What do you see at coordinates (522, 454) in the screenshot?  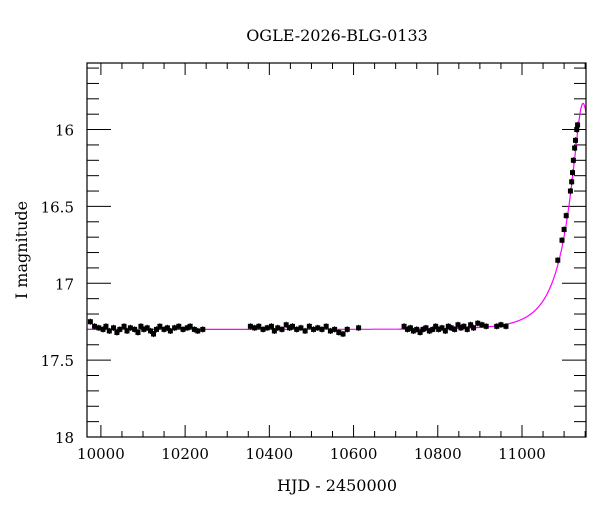 I see `x-tick-label: 11000` at bounding box center [522, 454].